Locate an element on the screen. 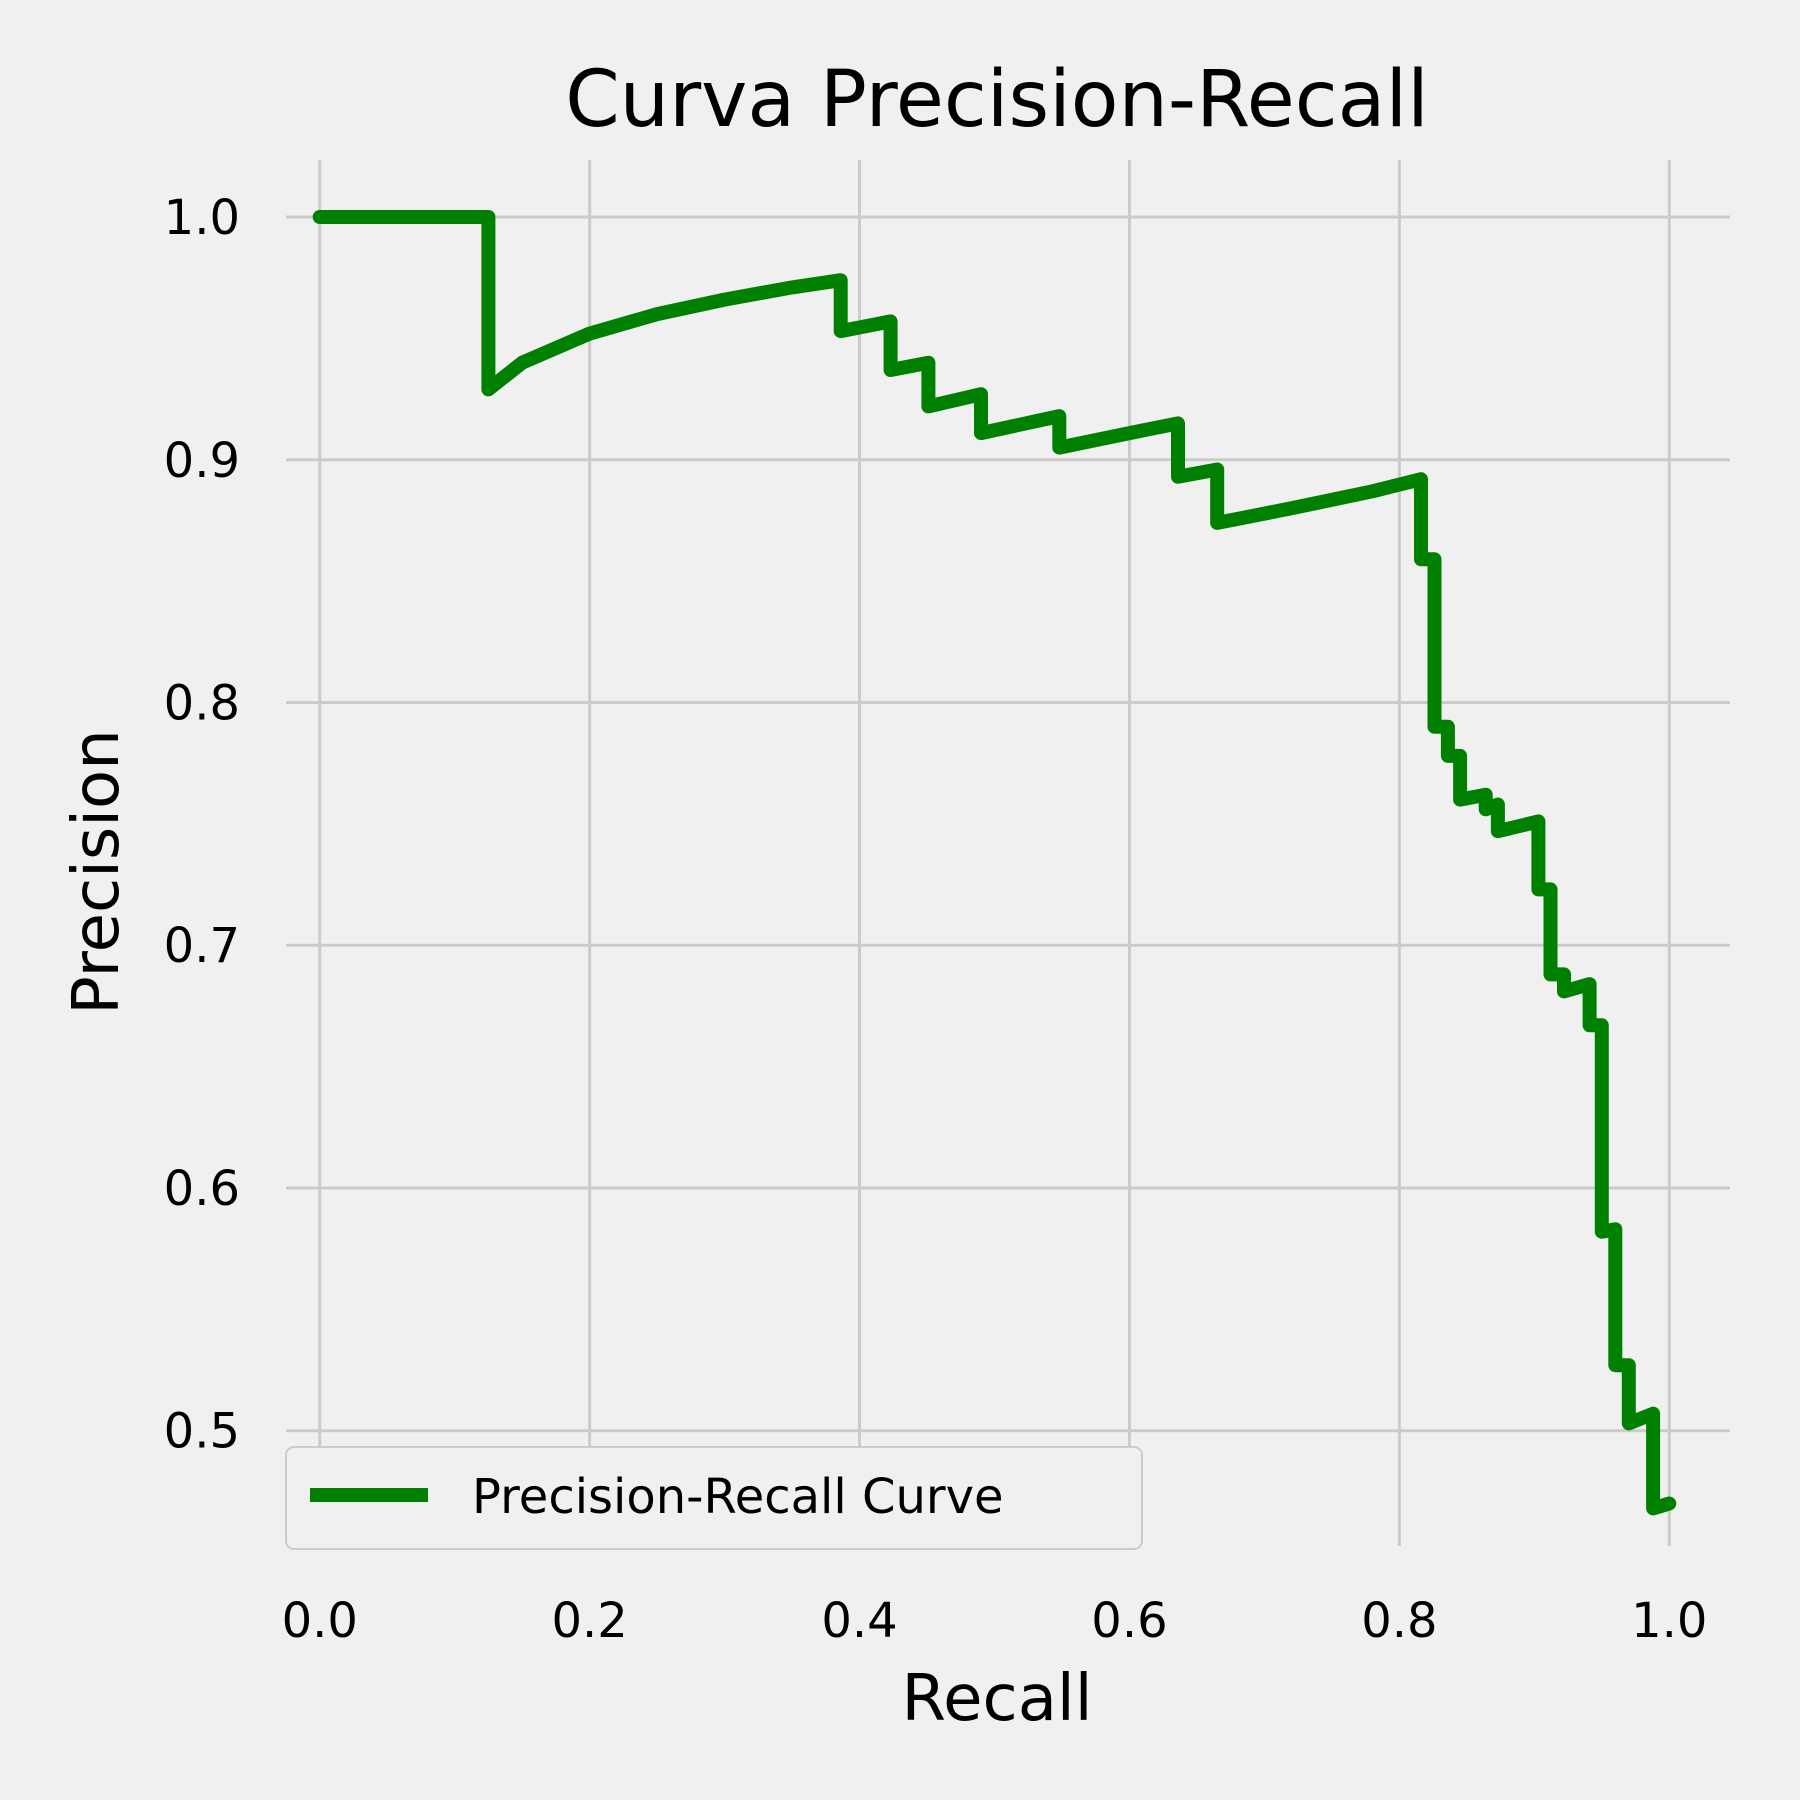  y-tick-label: 1.0 is located at coordinates (202, 218).